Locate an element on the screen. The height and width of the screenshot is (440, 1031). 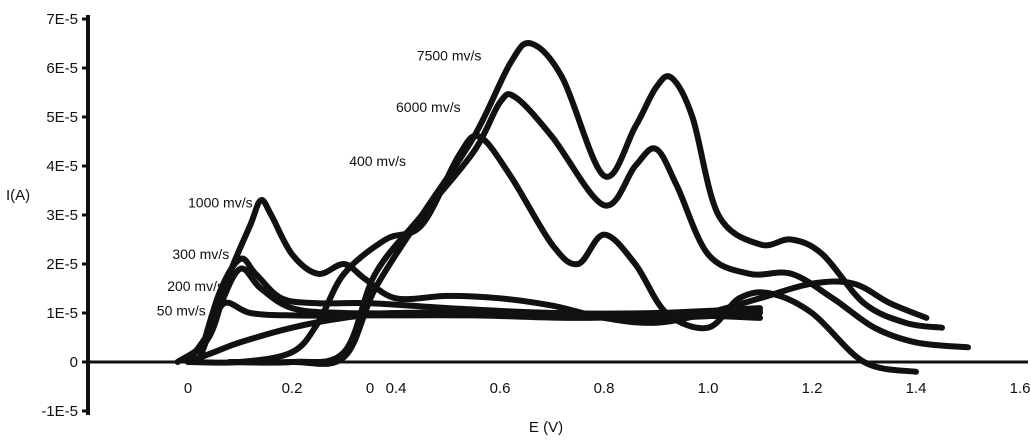
y-tick-label: 6E-5 is located at coordinates (62, 68).